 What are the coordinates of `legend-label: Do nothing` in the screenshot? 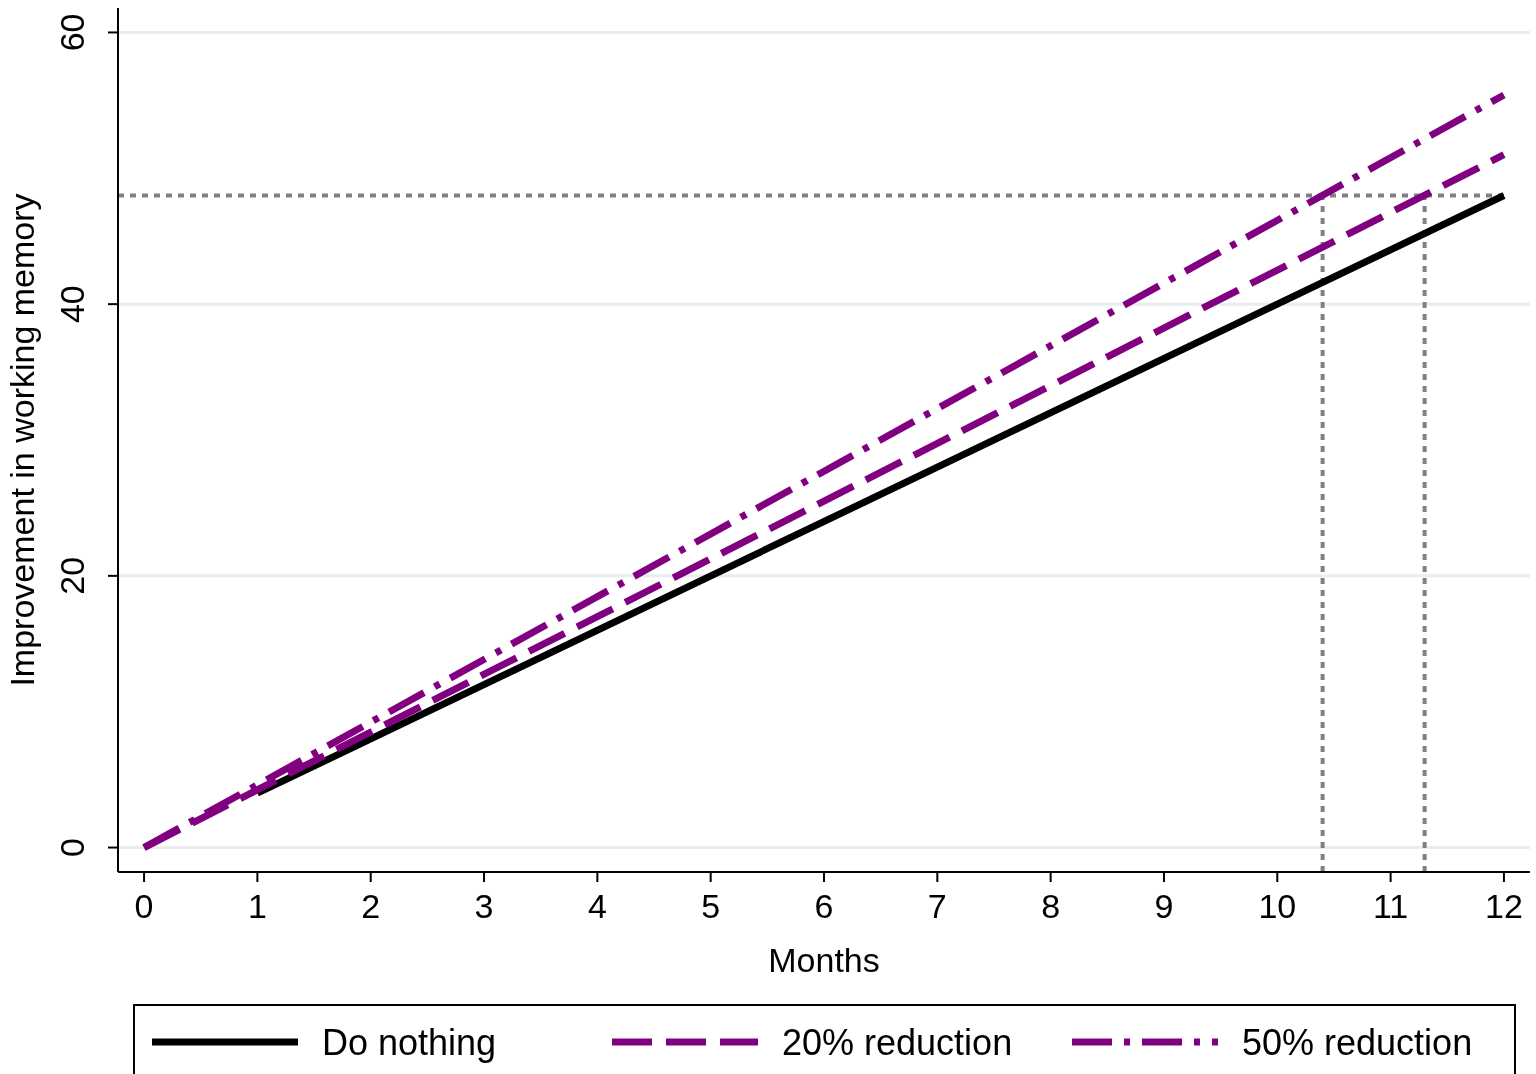 It's located at (409, 1042).